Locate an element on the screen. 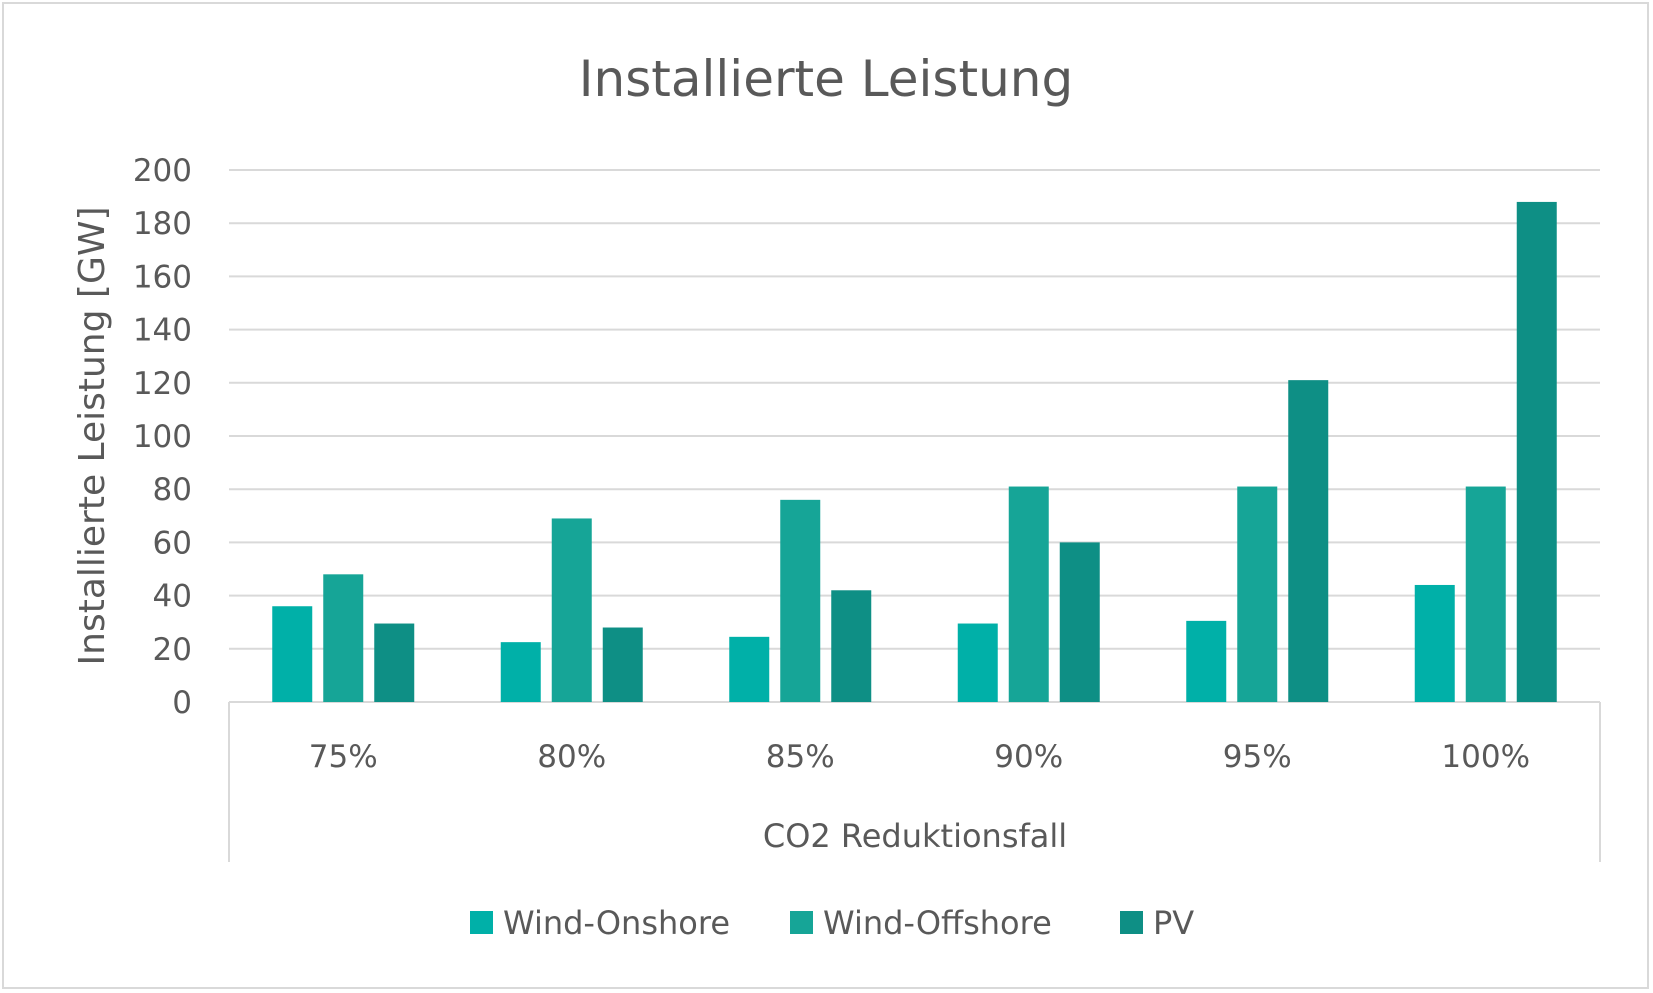  y-tick-label: 180 is located at coordinates (162, 224).